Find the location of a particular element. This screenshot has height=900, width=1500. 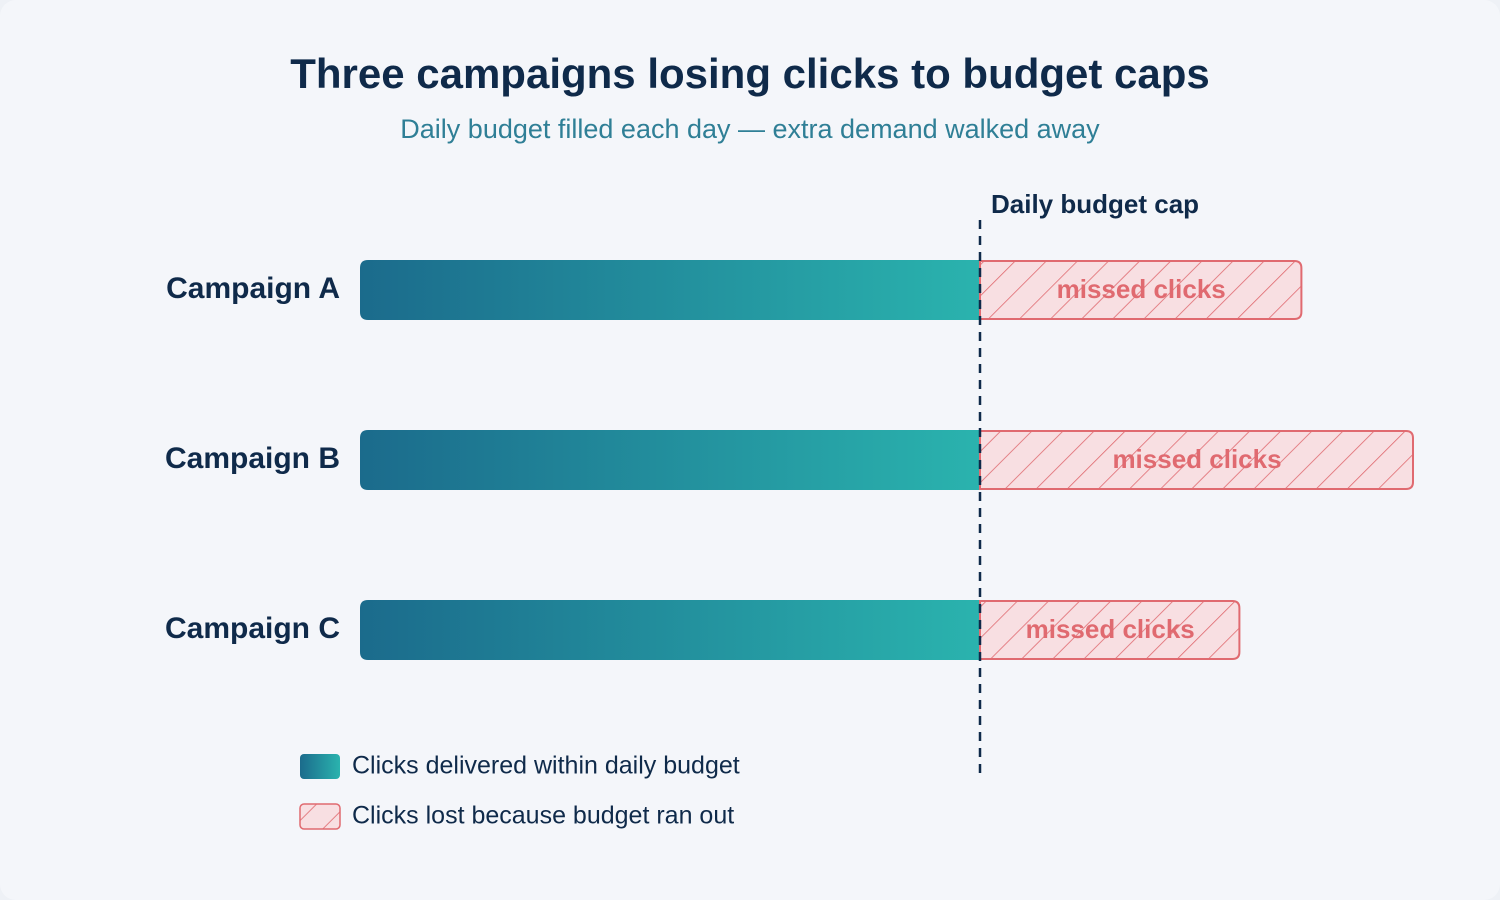

budget-cap-label: Daily budget cap is located at coordinates (1095, 204).